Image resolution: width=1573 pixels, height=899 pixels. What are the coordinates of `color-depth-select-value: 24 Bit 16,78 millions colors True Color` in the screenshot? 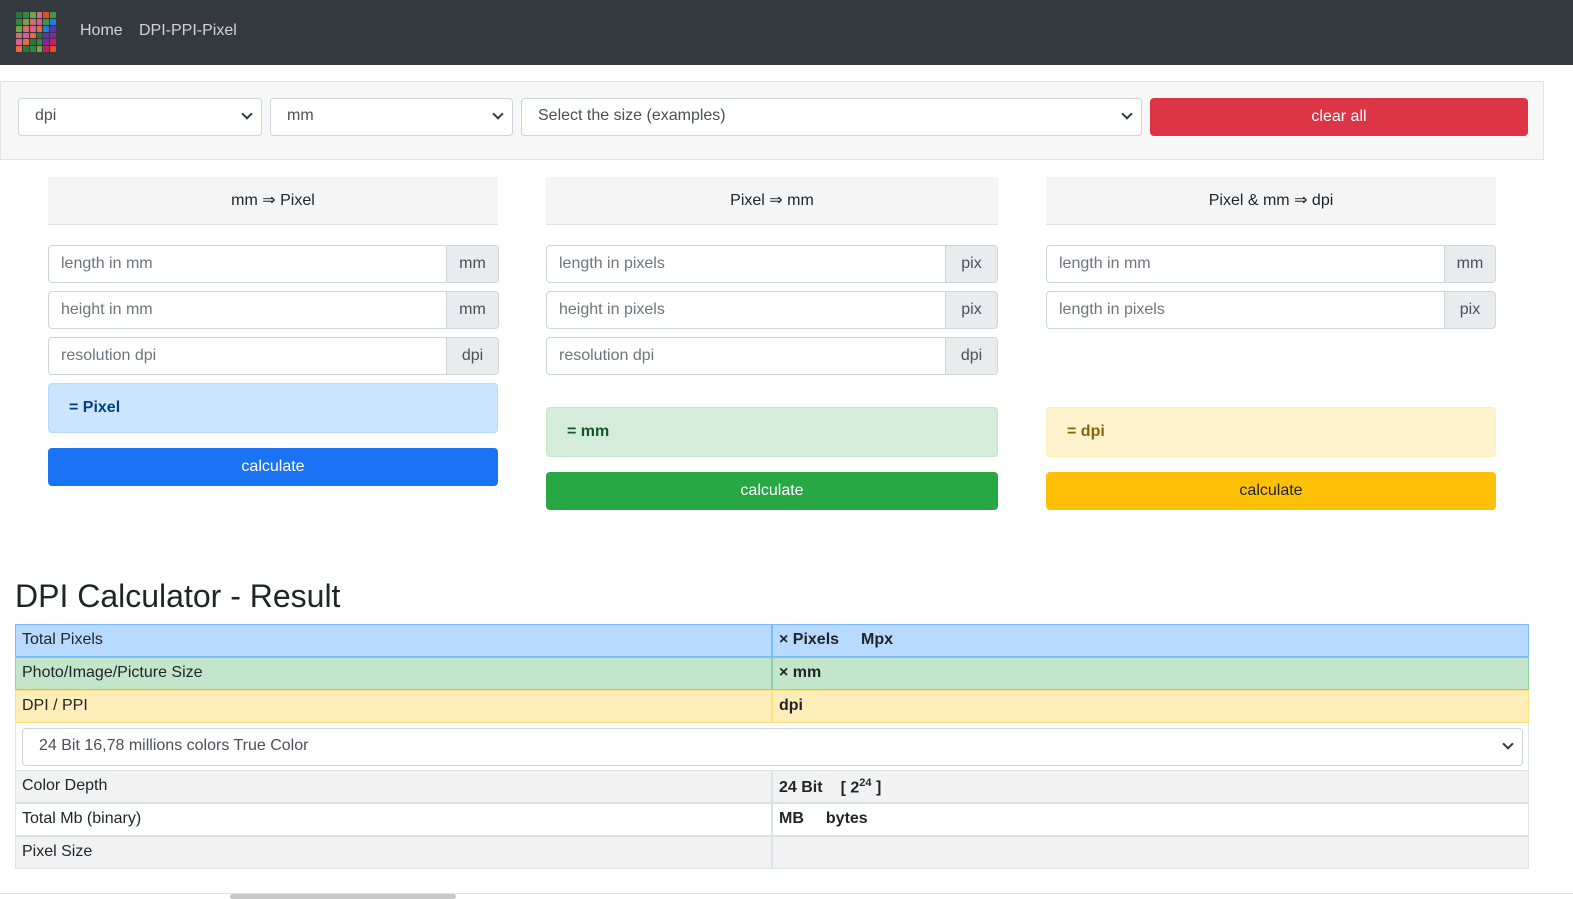 It's located at (174, 745).